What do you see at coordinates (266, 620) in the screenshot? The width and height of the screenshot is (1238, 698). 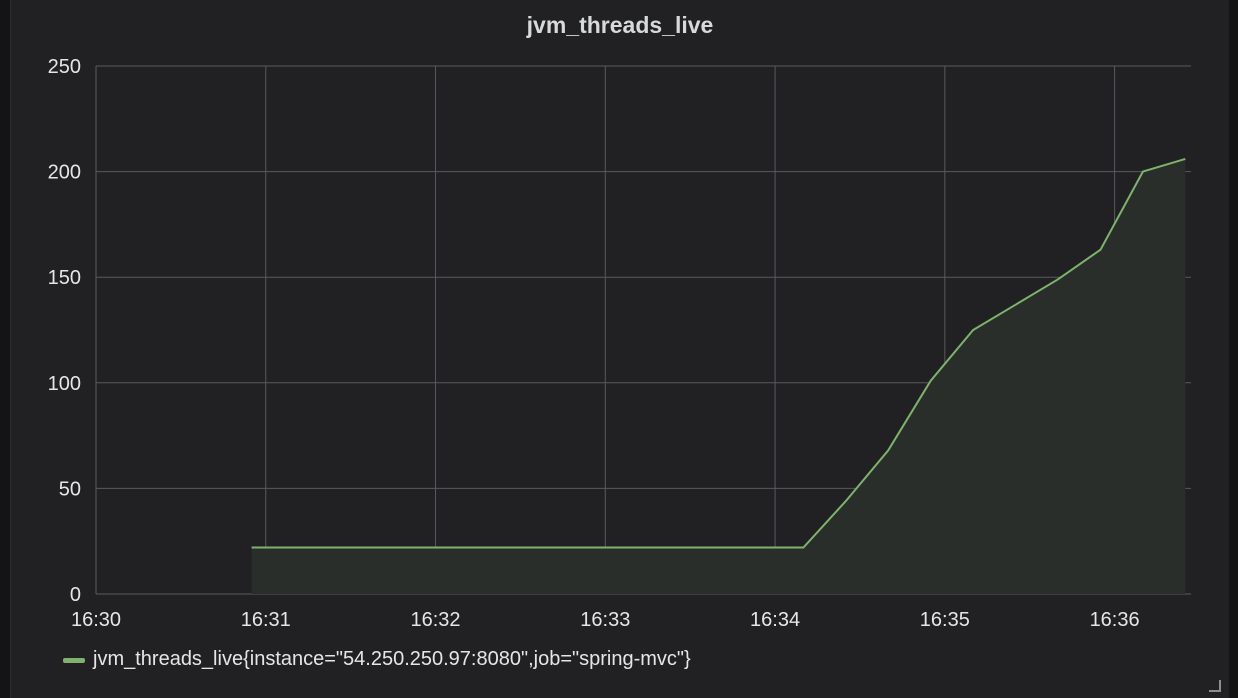 I see `x-tick-label: 16:31` at bounding box center [266, 620].